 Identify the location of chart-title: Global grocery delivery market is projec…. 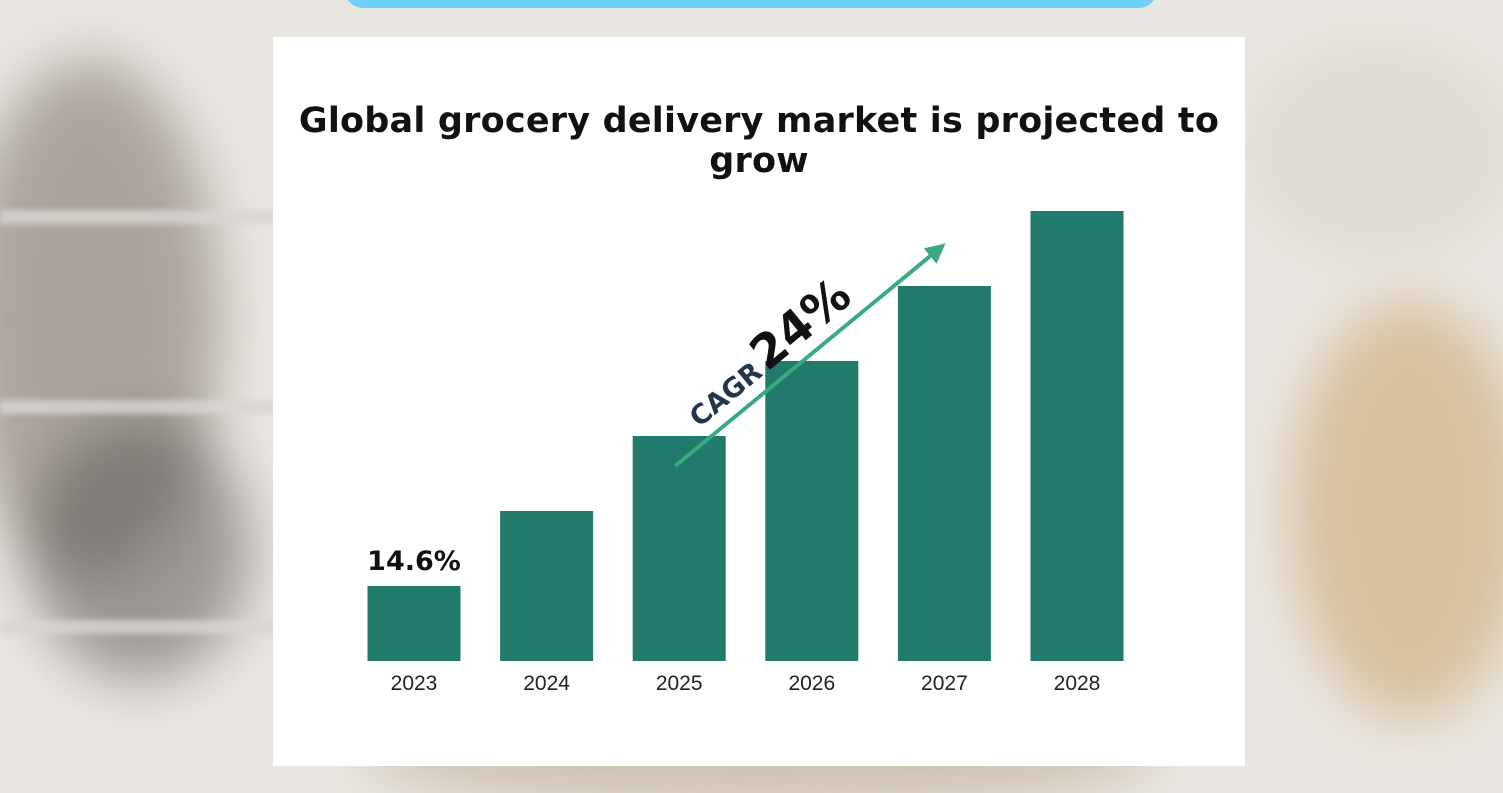
(759, 141).